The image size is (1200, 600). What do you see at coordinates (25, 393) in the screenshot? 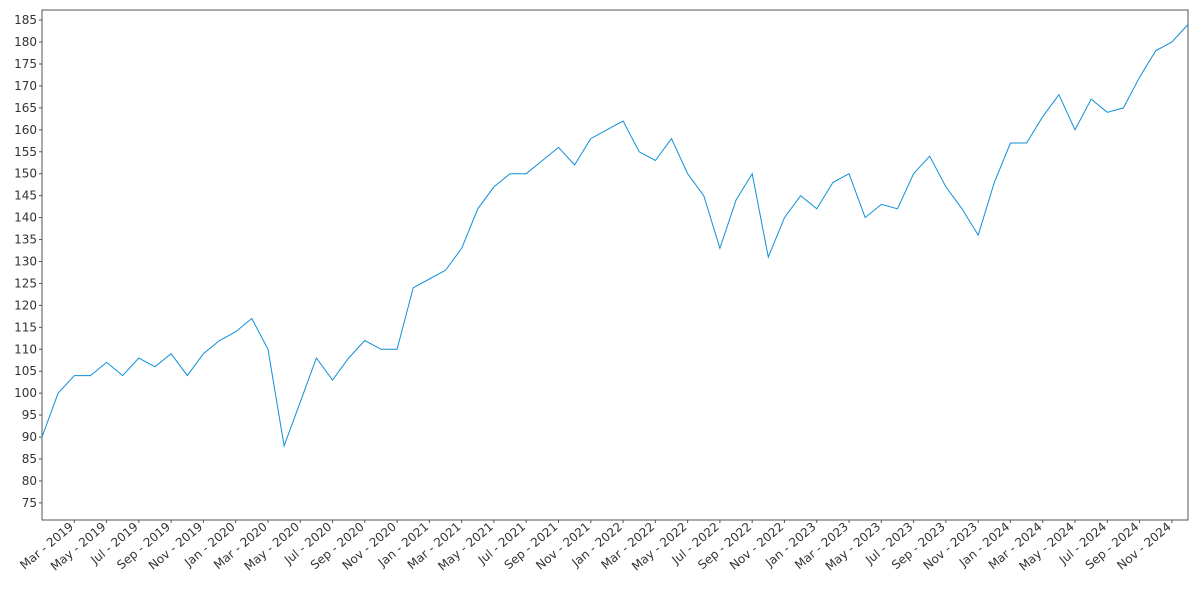
I see `y-tick-label: 100` at bounding box center [25, 393].